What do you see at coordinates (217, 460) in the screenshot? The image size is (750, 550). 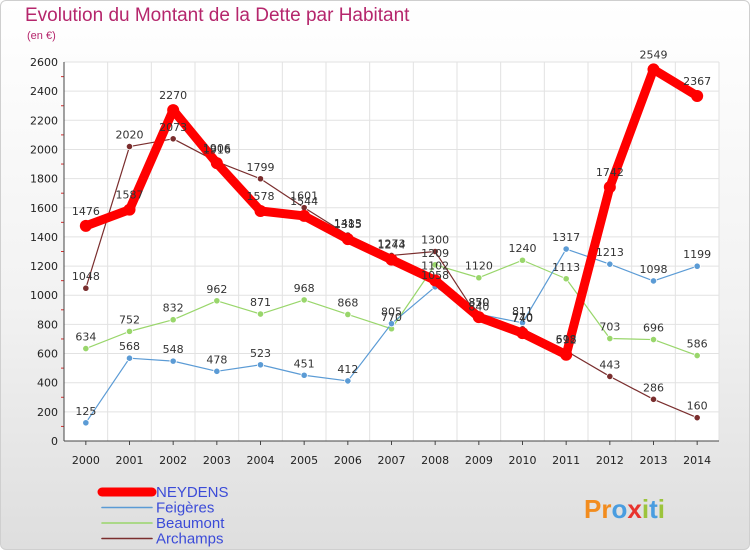 I see `x-tick-label: 2003` at bounding box center [217, 460].